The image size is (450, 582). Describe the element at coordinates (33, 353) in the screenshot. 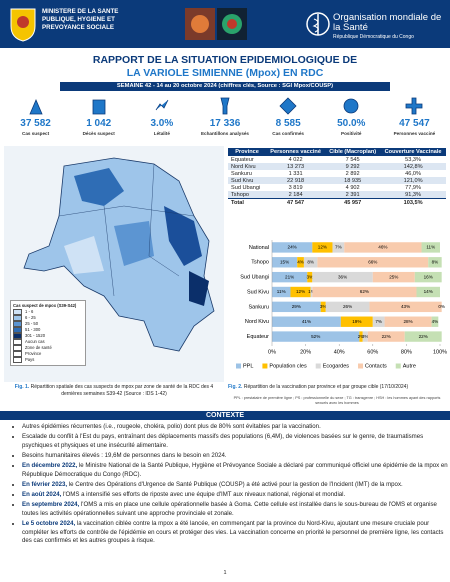

I see `legend-label: Province` at that location.